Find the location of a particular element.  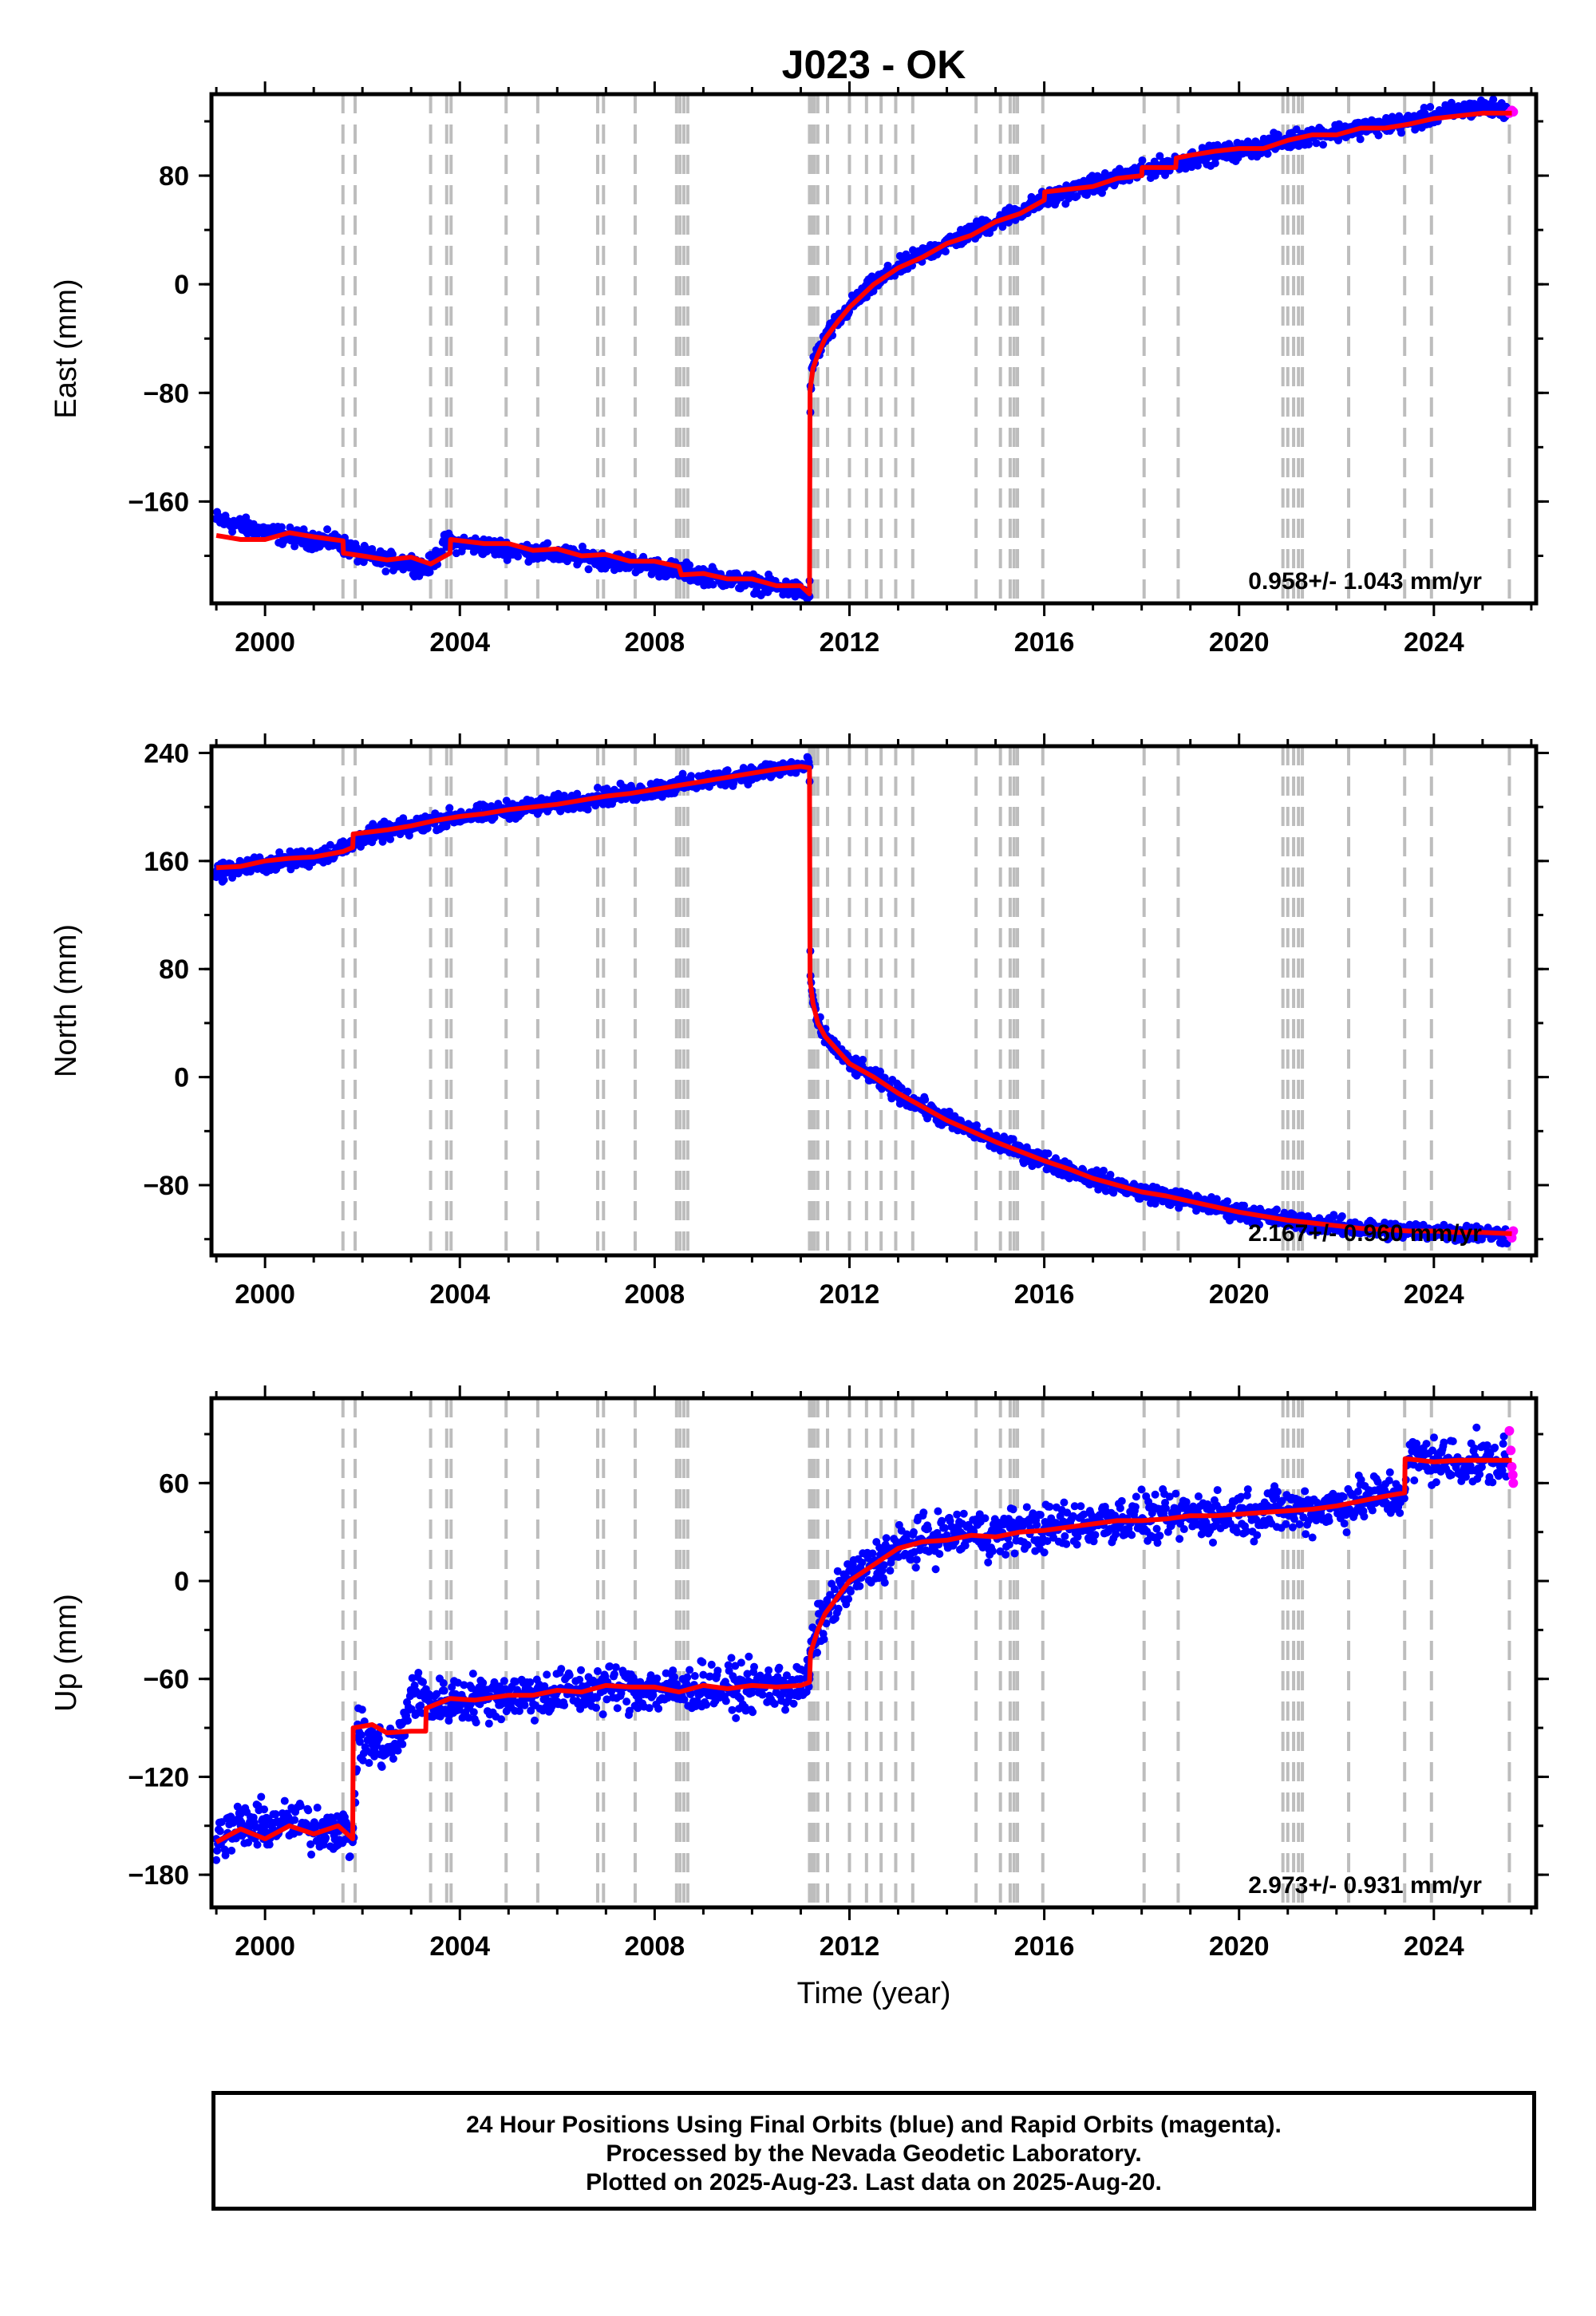

y-axis-label: North (mm) is located at coordinates (66, 1001).